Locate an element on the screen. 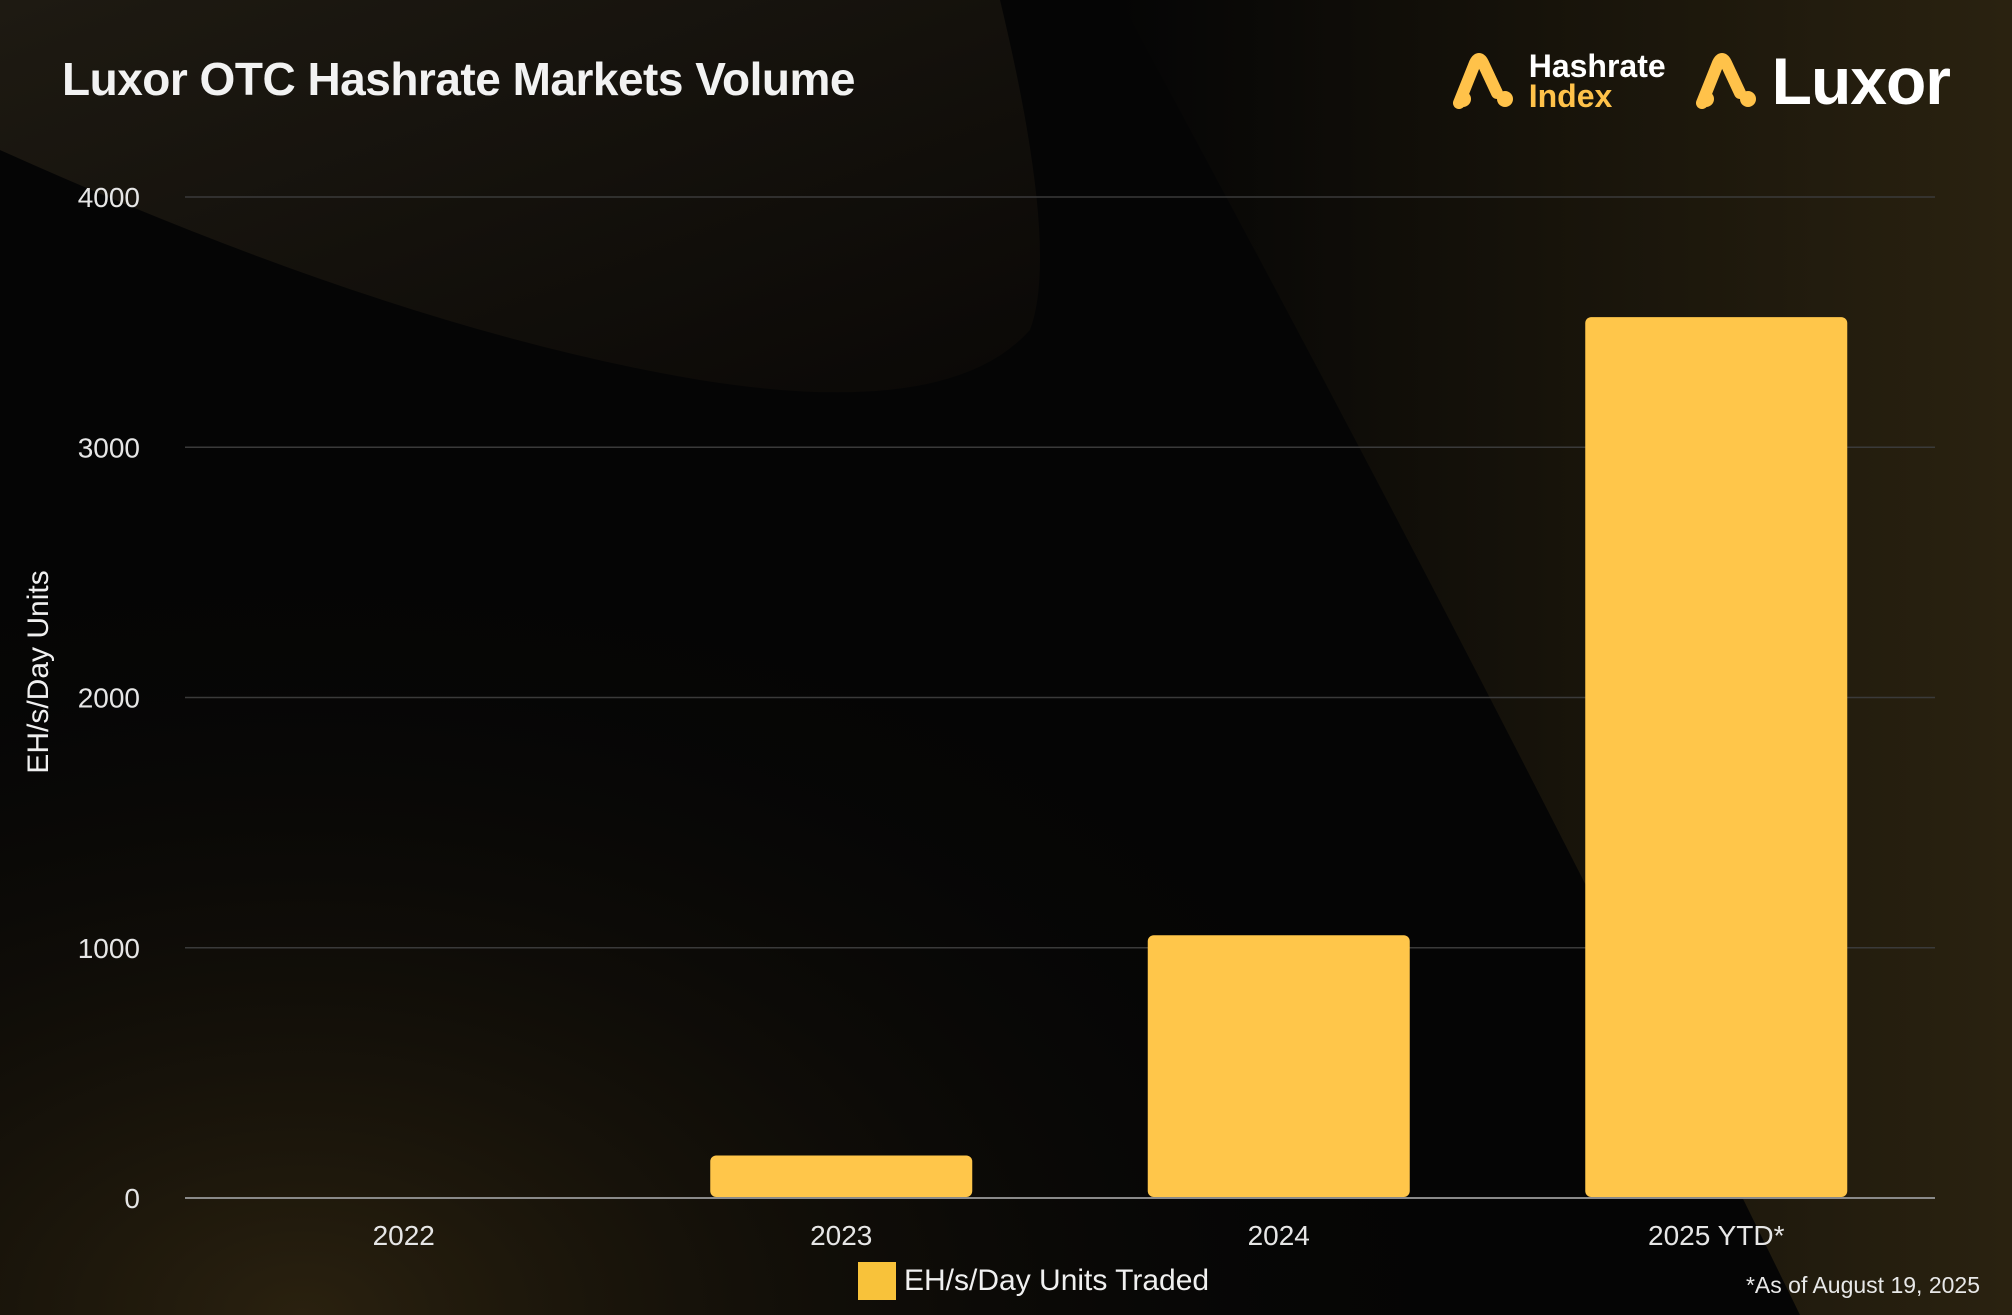  x-tick-label: 2024 is located at coordinates (1279, 1235).